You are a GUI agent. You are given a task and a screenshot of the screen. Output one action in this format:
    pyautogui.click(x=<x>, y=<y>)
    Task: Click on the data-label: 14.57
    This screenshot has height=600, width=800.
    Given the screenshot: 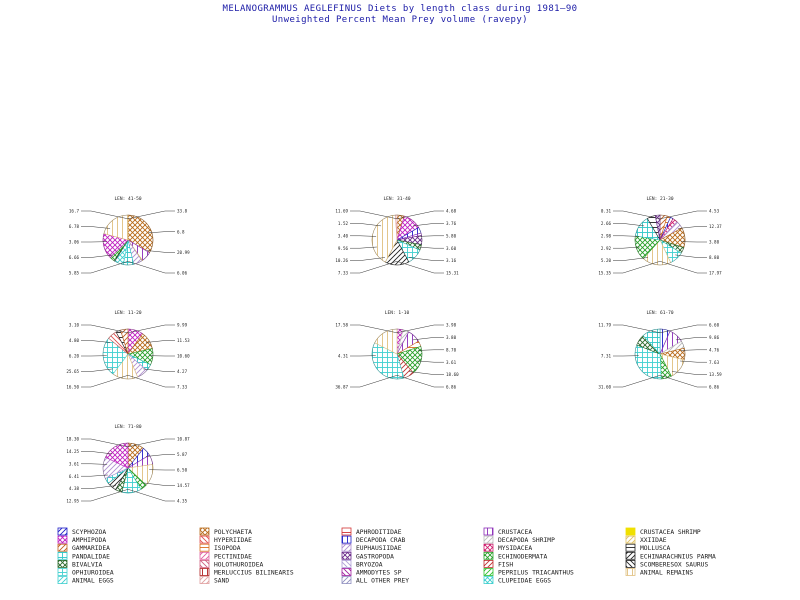 What is the action you would take?
    pyautogui.click(x=183, y=485)
    